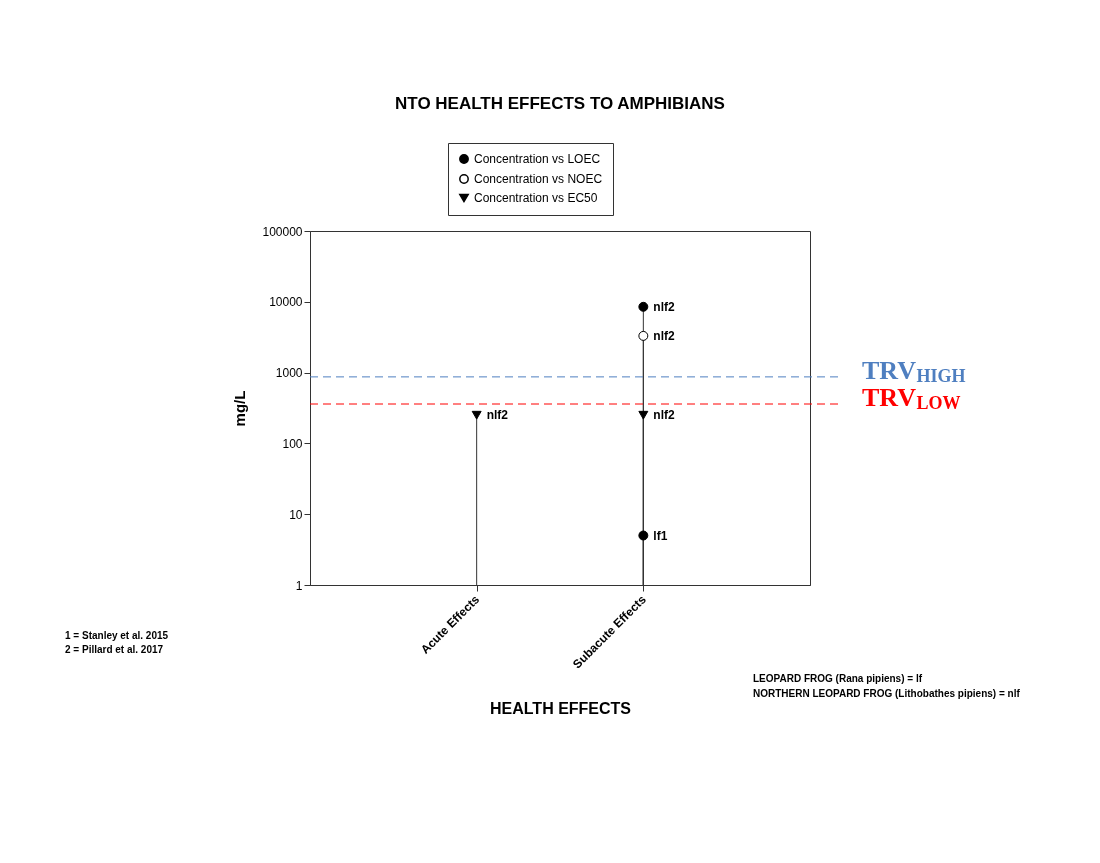 The height and width of the screenshot is (863, 1100). What do you see at coordinates (660, 535) in the screenshot?
I see `data-label: lf1` at bounding box center [660, 535].